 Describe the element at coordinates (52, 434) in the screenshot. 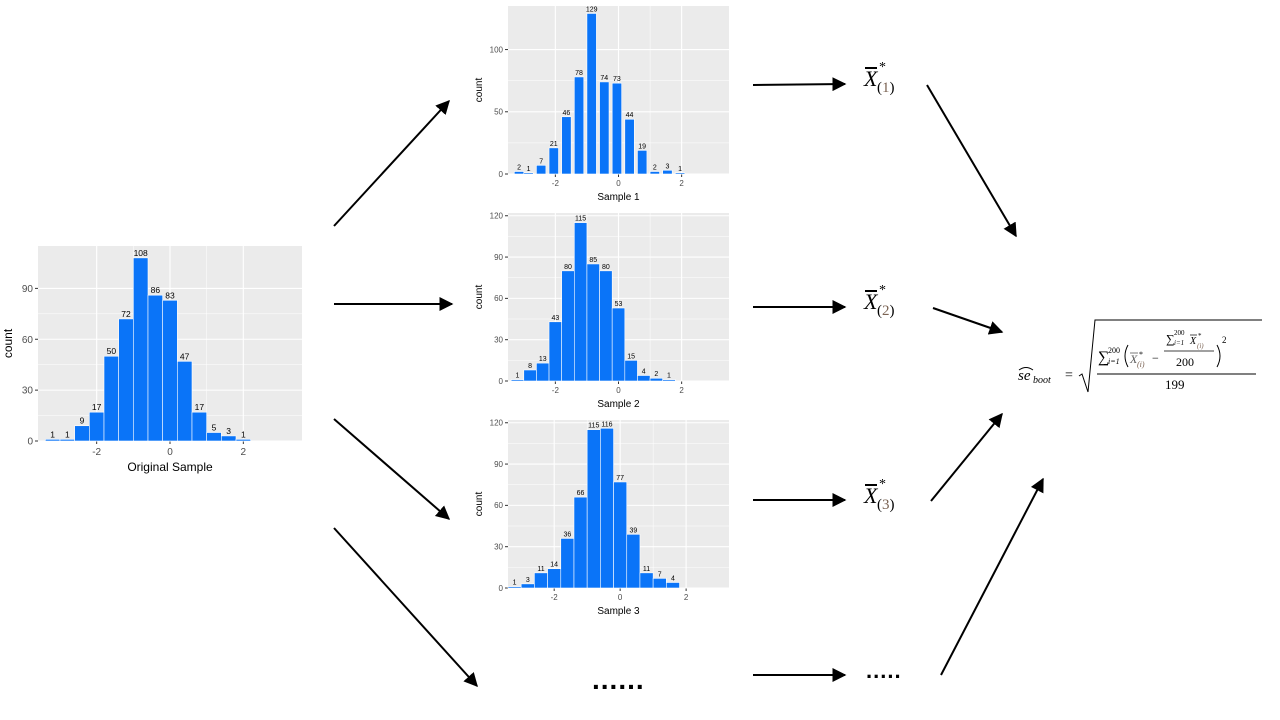

I see `bar-count-label: 1` at that location.